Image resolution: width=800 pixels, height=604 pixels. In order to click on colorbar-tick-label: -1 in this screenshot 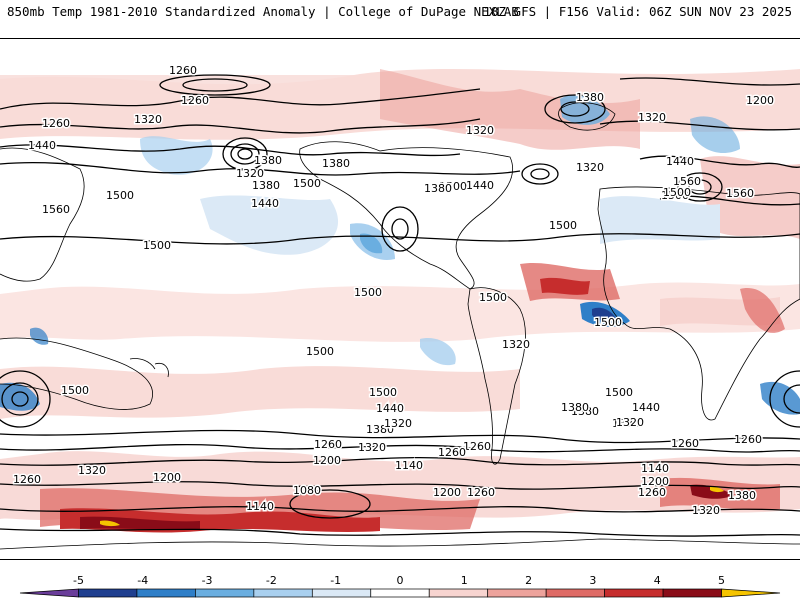, I will do `click(335, 580)`.